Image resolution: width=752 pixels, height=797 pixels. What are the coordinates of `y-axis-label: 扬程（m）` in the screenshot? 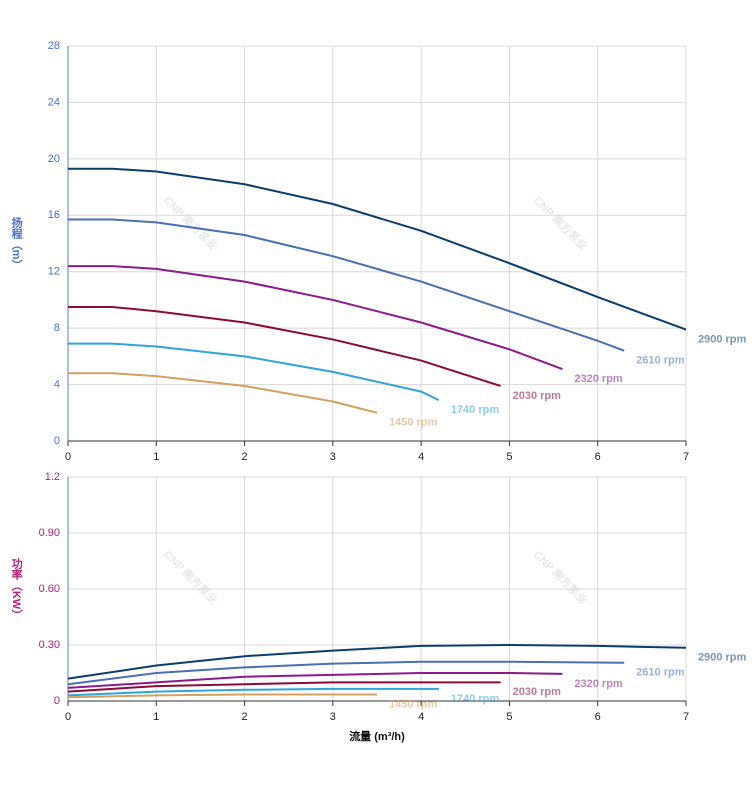 It's located at (17, 242).